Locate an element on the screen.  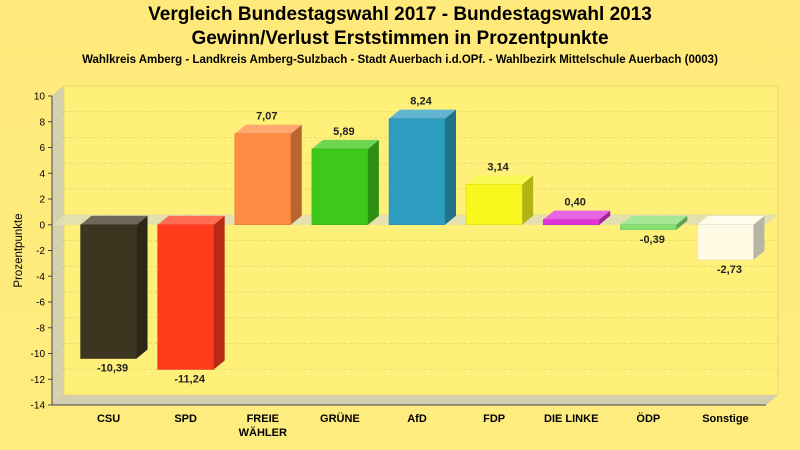
bar-value-label: -11,24 is located at coordinates (189, 379).